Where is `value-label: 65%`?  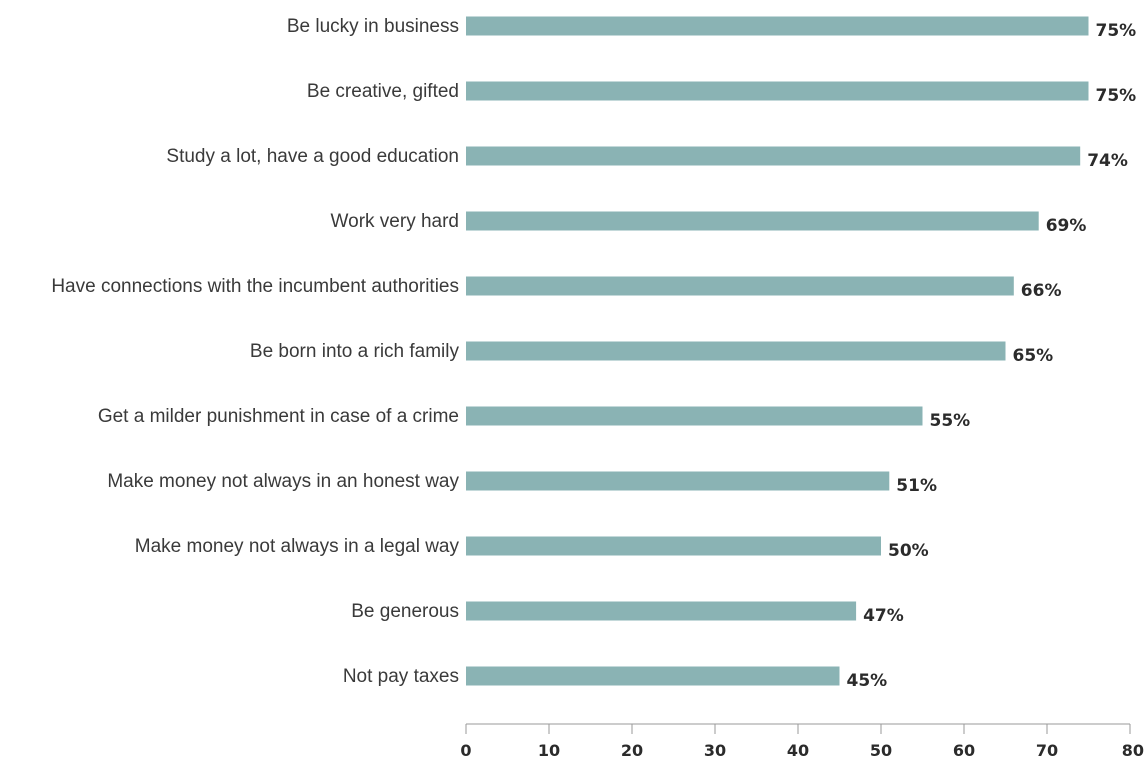
value-label: 65% is located at coordinates (1033, 356).